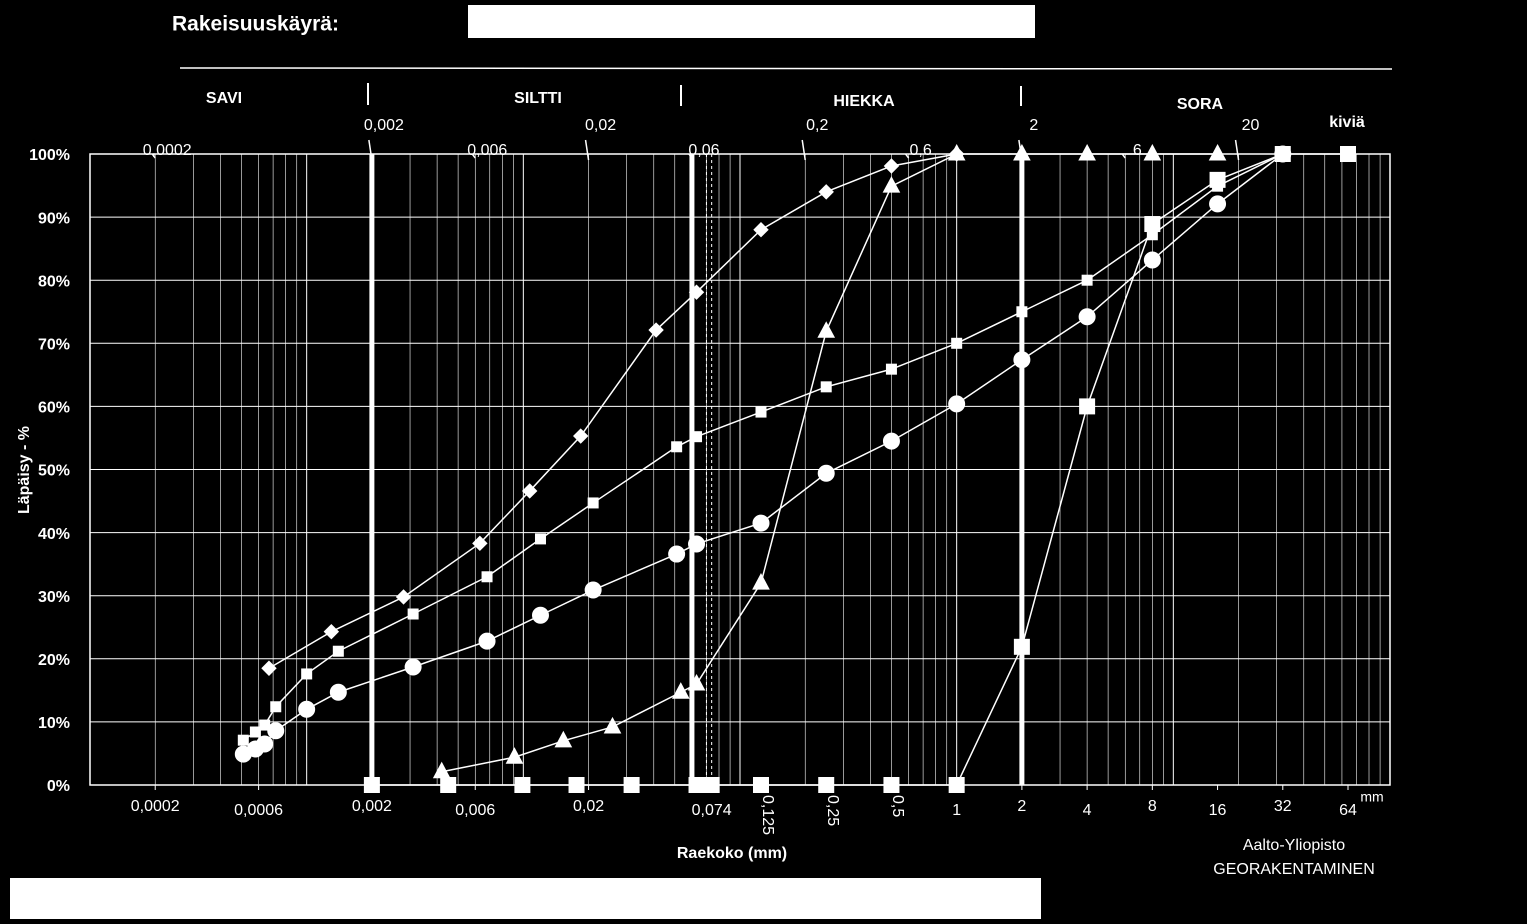 Image resolution: width=1527 pixels, height=924 pixels. Describe the element at coordinates (1218, 810) in the screenshot. I see `x-tick-label: 16` at that location.